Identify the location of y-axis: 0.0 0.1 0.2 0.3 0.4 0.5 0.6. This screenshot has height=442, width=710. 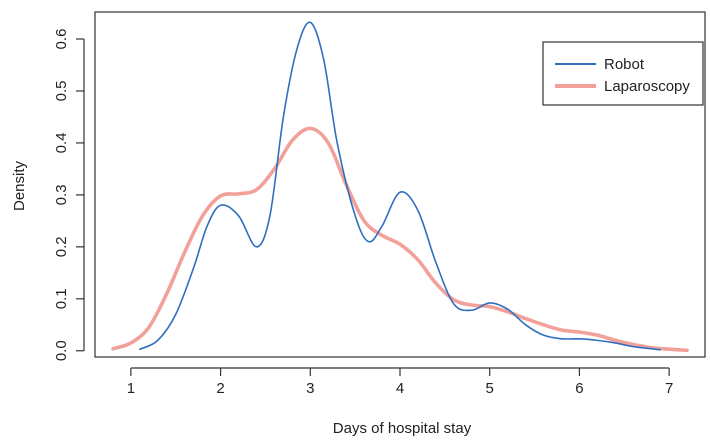
(69, 195).